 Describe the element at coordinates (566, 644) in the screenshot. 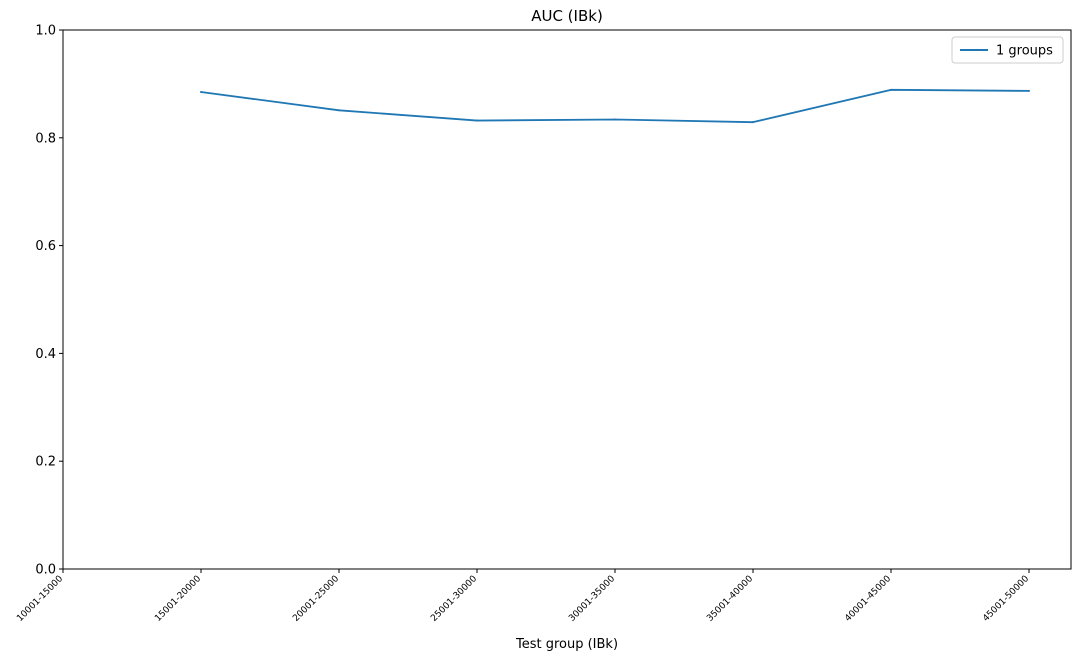

I see `x-axis-label: Test group (IBk)` at that location.